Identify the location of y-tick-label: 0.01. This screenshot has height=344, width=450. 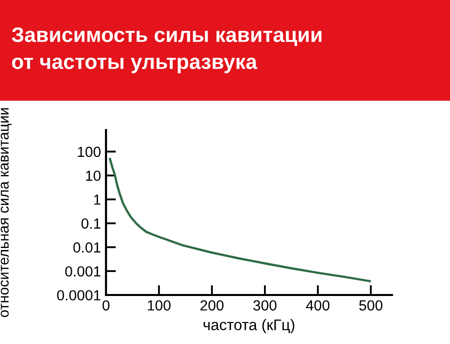
(86, 247).